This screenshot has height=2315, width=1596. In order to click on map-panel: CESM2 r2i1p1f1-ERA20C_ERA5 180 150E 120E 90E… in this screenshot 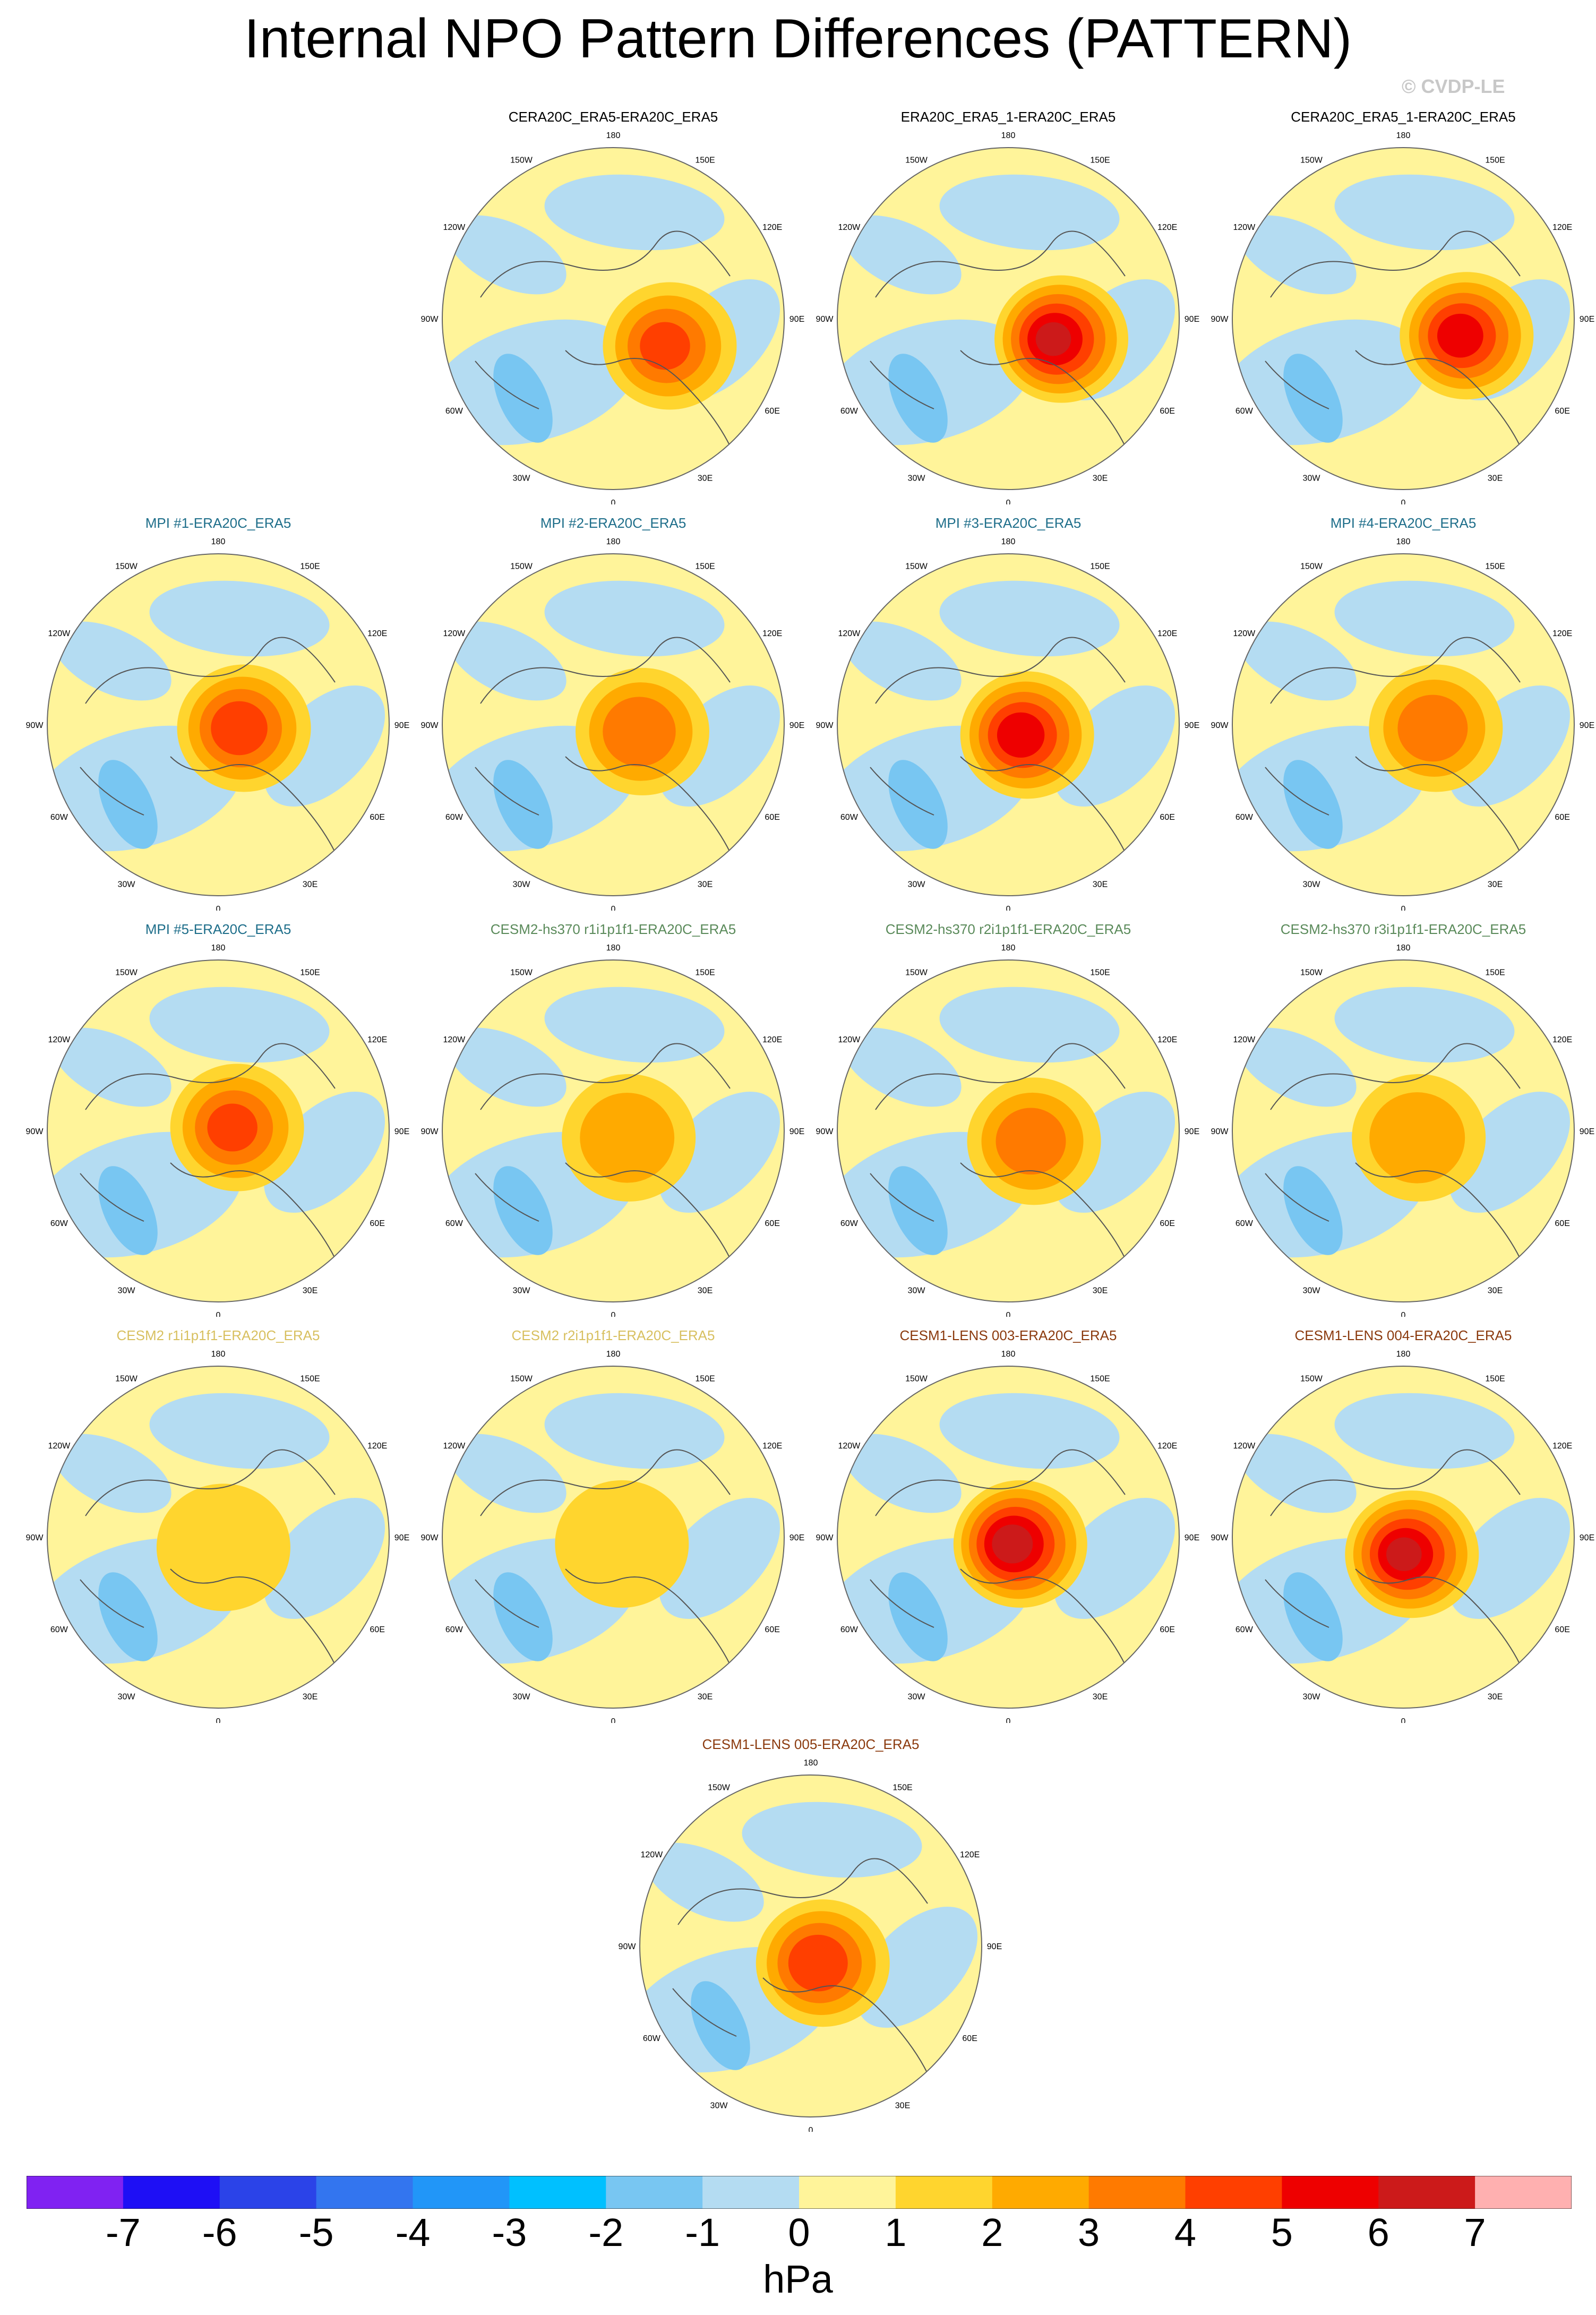, I will do `click(613, 1524)`.